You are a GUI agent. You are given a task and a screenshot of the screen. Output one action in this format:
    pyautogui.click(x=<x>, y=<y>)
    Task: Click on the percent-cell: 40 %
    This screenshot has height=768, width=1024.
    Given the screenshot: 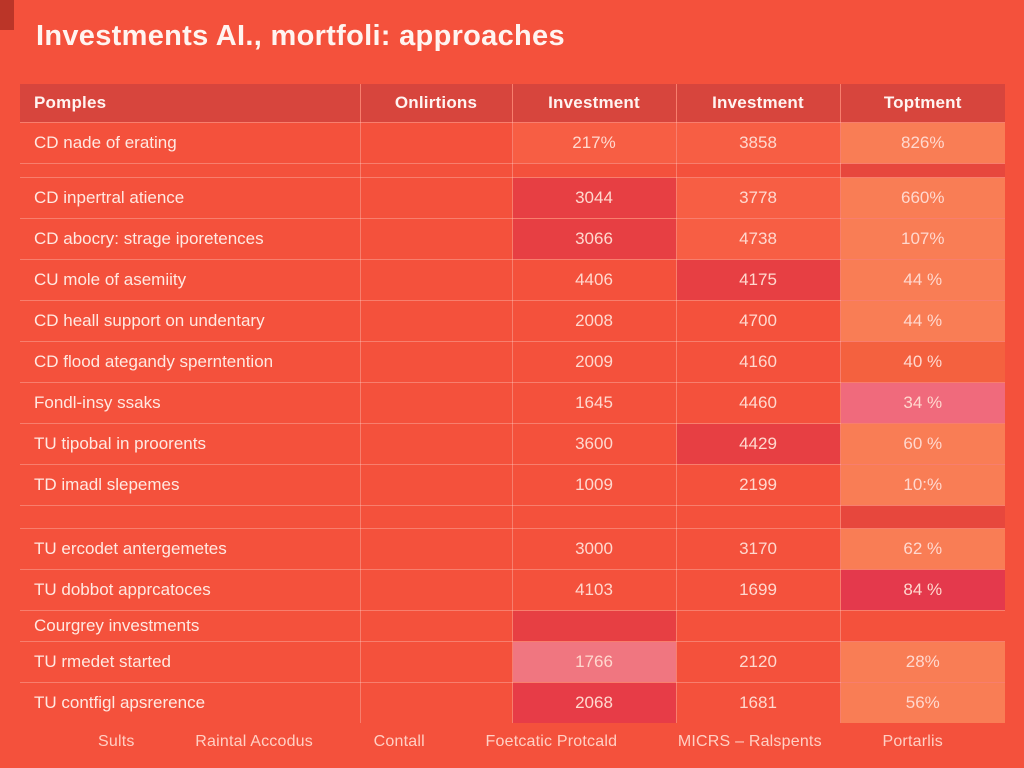 What is the action you would take?
    pyautogui.click(x=922, y=362)
    